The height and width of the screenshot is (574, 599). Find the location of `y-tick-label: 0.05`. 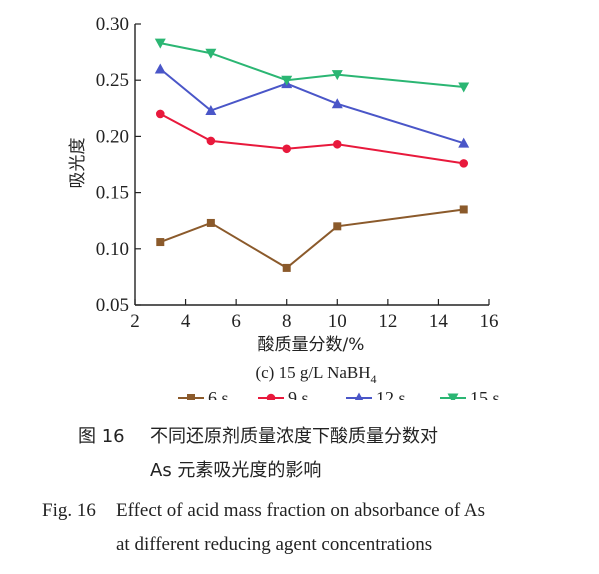

y-tick-label: 0.05 is located at coordinates (112, 305).